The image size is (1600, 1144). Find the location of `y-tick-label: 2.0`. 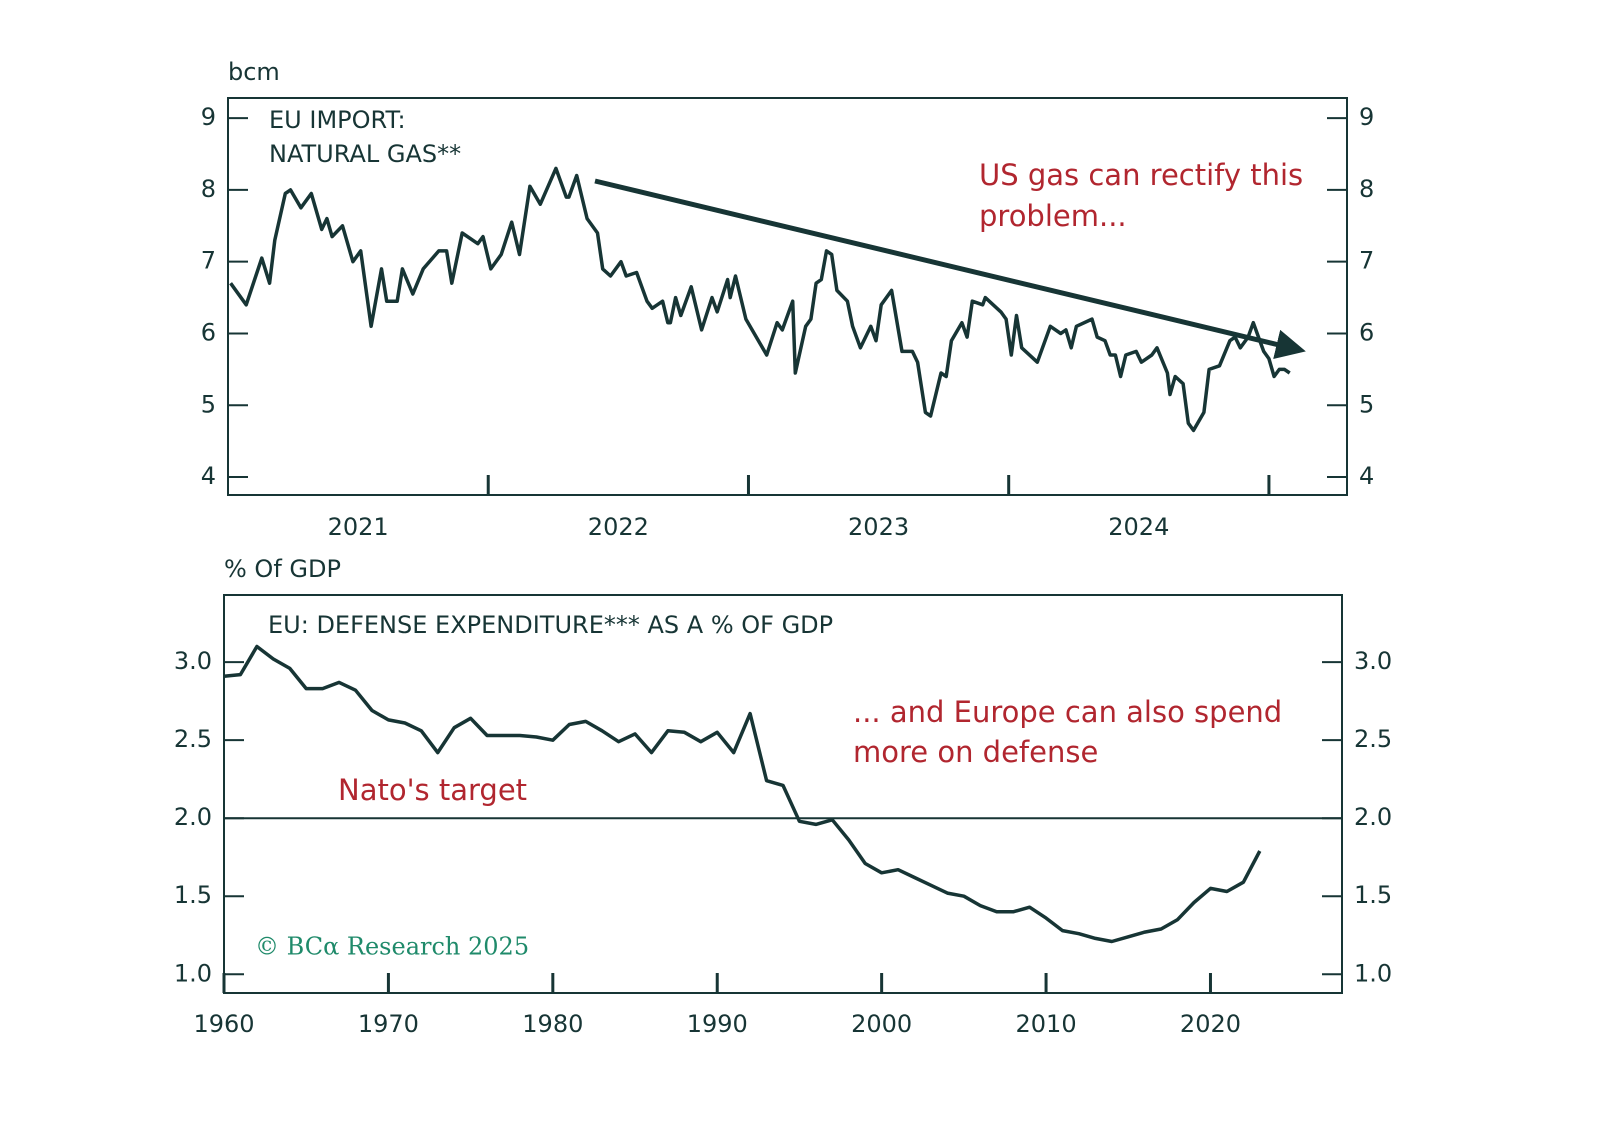

y-tick-label: 2.0 is located at coordinates (193, 817).